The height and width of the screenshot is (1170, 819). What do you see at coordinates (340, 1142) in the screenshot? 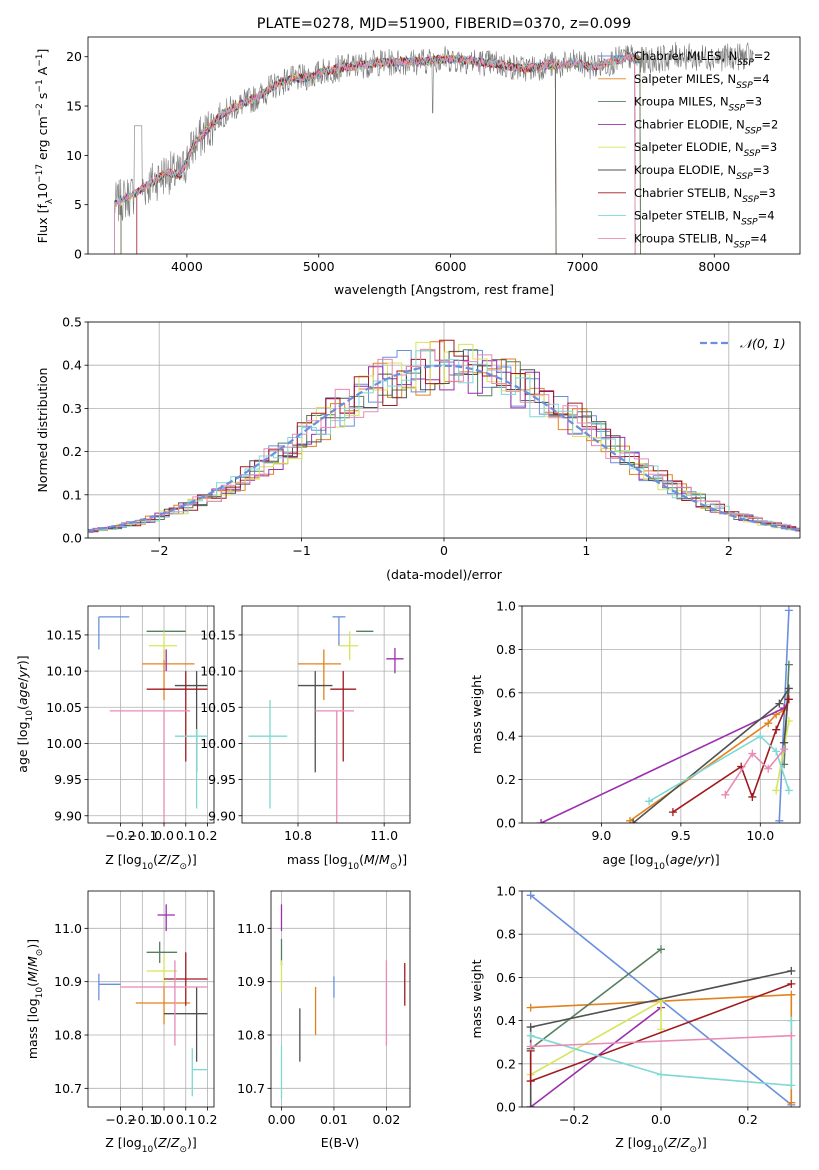
I see `x-axis-label: E(B-V)` at bounding box center [340, 1142].